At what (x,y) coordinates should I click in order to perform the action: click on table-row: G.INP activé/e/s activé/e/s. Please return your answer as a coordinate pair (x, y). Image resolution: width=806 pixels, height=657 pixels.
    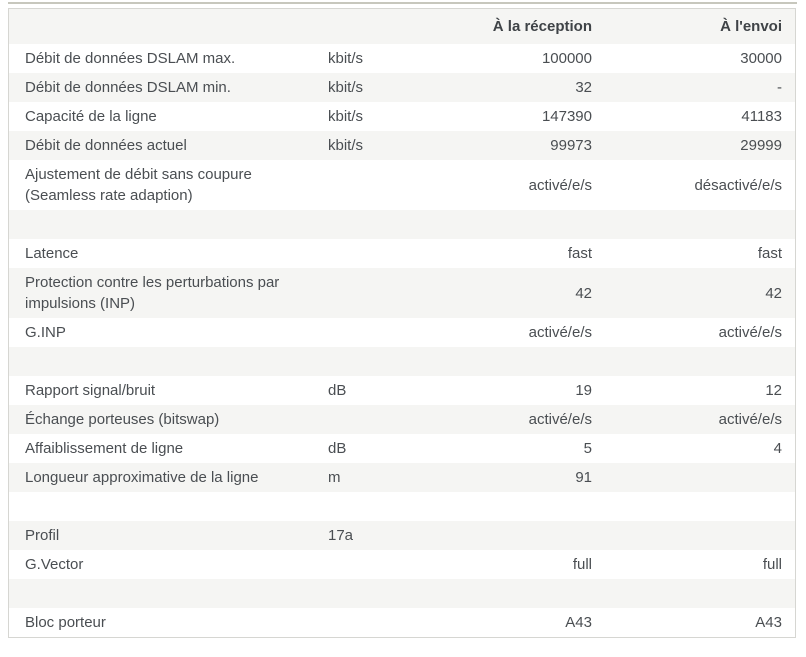
    Looking at the image, I should click on (402, 332).